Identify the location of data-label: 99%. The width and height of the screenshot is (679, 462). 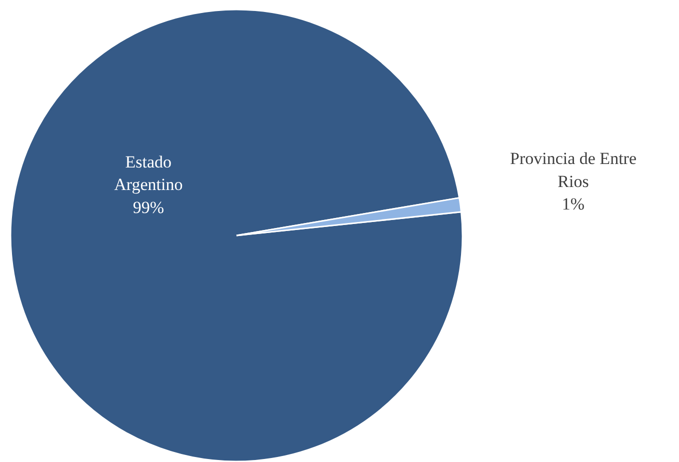
(148, 207).